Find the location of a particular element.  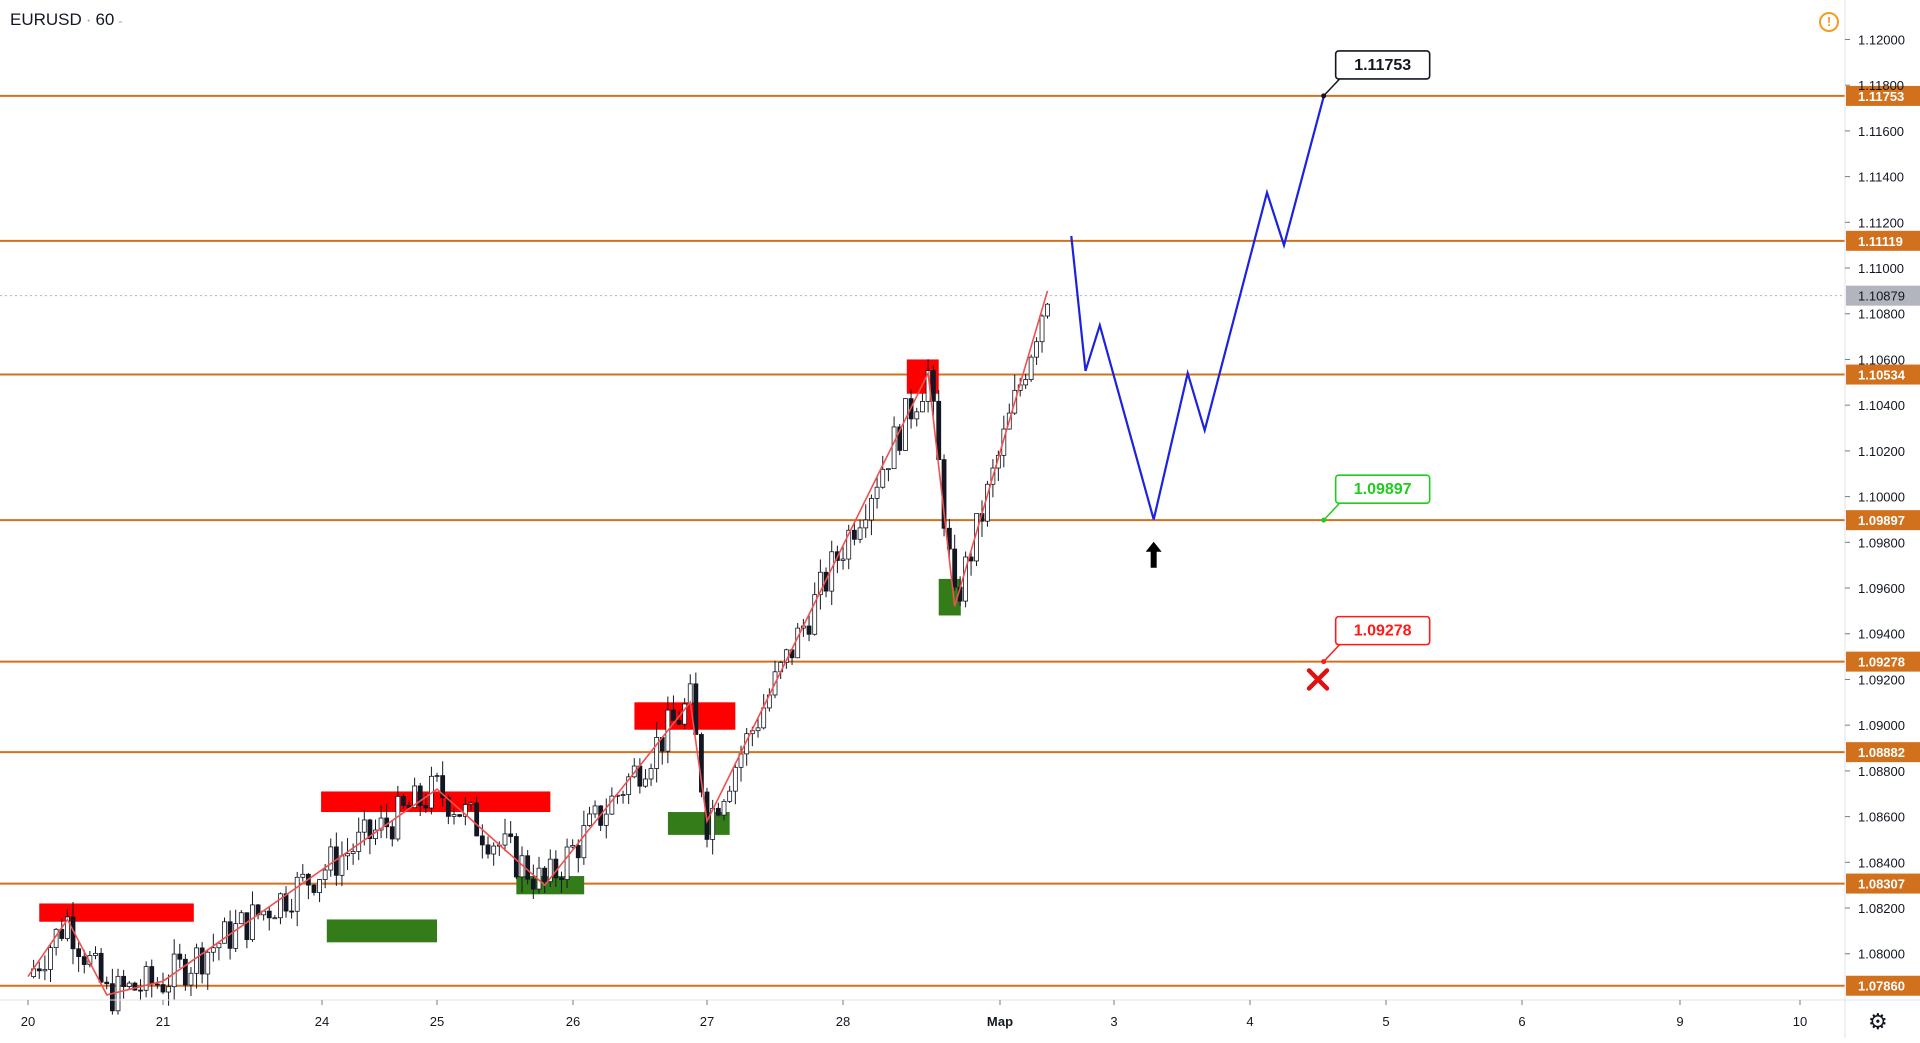

symbol-header: EURUSD · 60- is located at coordinates (66, 20).